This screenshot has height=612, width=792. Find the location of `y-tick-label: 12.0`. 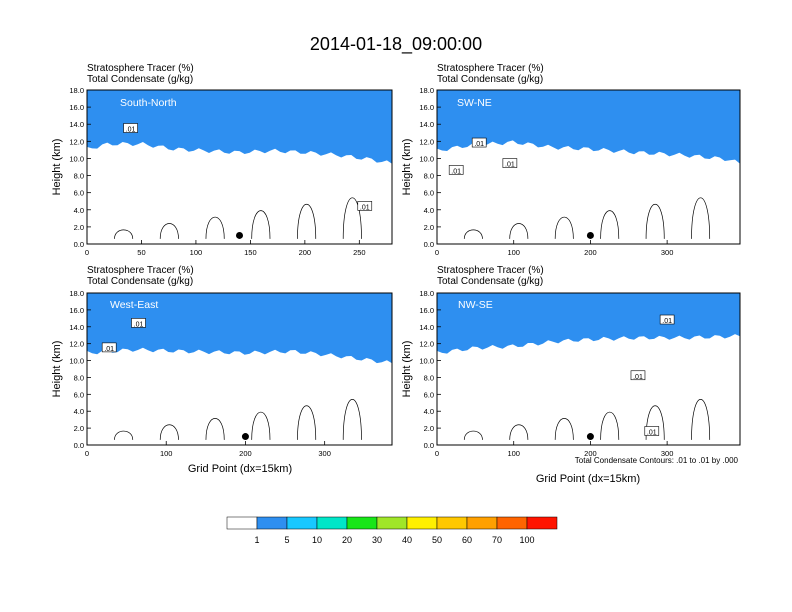

y-tick-label: 12.0 is located at coordinates (426, 141).